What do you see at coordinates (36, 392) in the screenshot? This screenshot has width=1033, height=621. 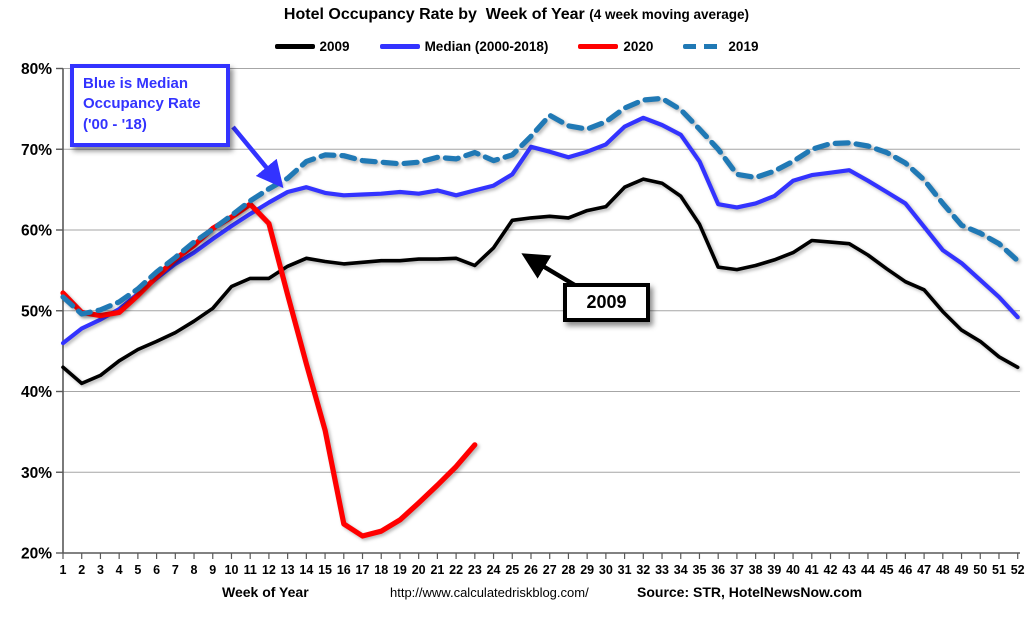 I see `y-tick-label: 40%` at bounding box center [36, 392].